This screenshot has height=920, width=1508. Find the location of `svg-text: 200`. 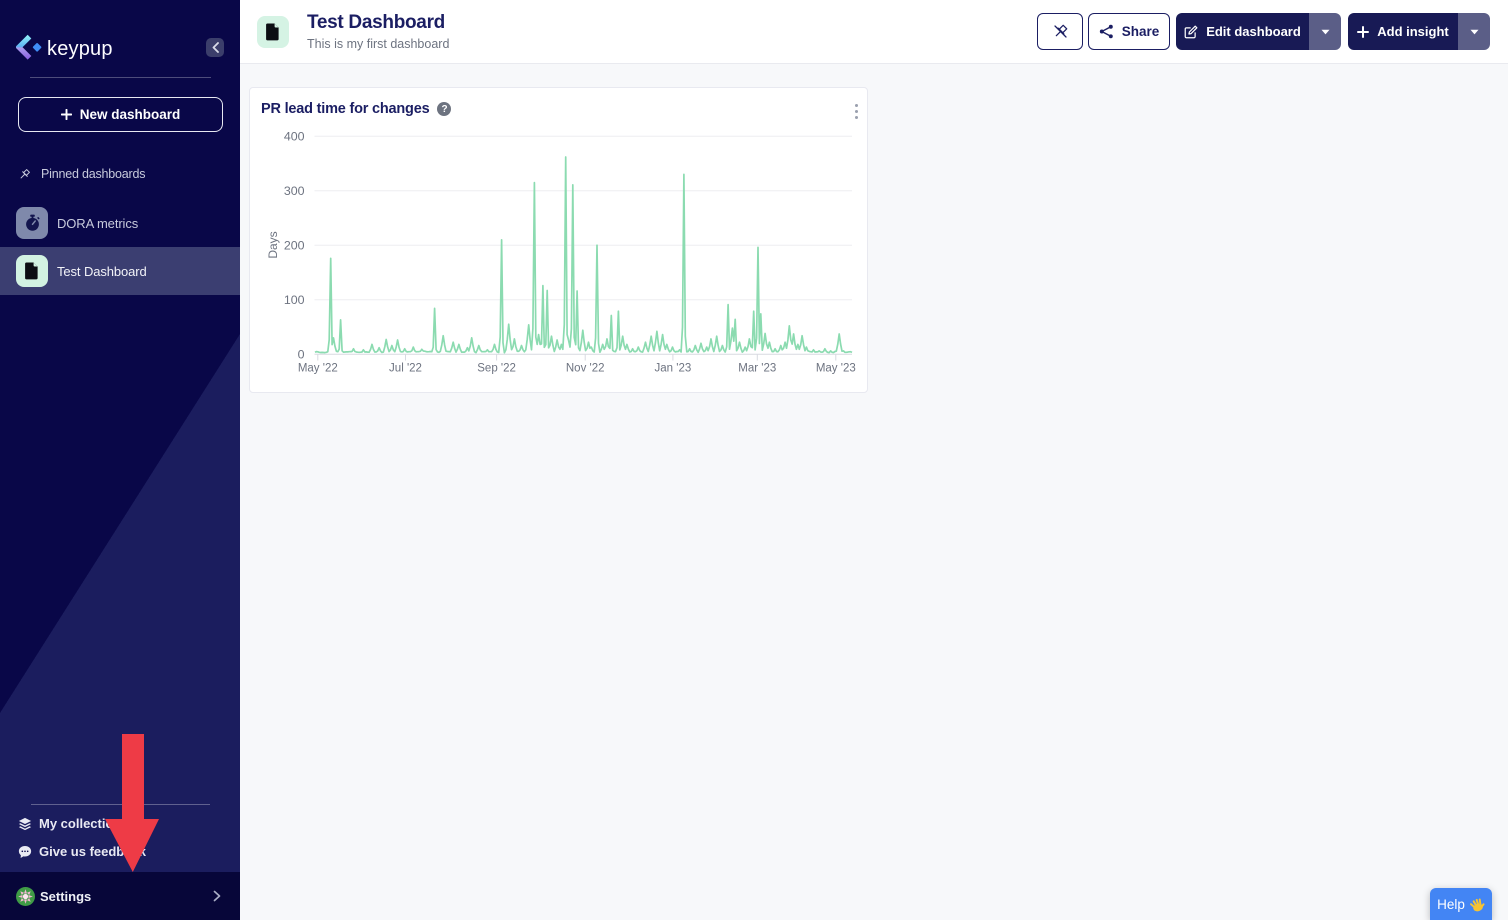

svg-text: 200 is located at coordinates (294, 246).